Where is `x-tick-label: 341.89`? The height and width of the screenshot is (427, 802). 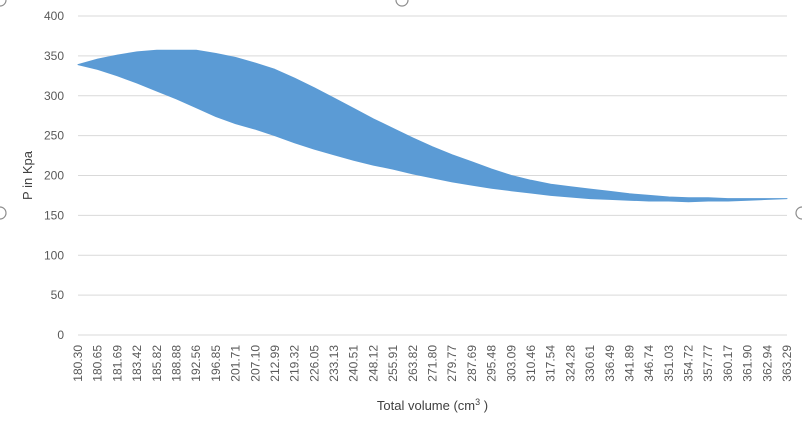 x-tick-label: 341.89 is located at coordinates (629, 363).